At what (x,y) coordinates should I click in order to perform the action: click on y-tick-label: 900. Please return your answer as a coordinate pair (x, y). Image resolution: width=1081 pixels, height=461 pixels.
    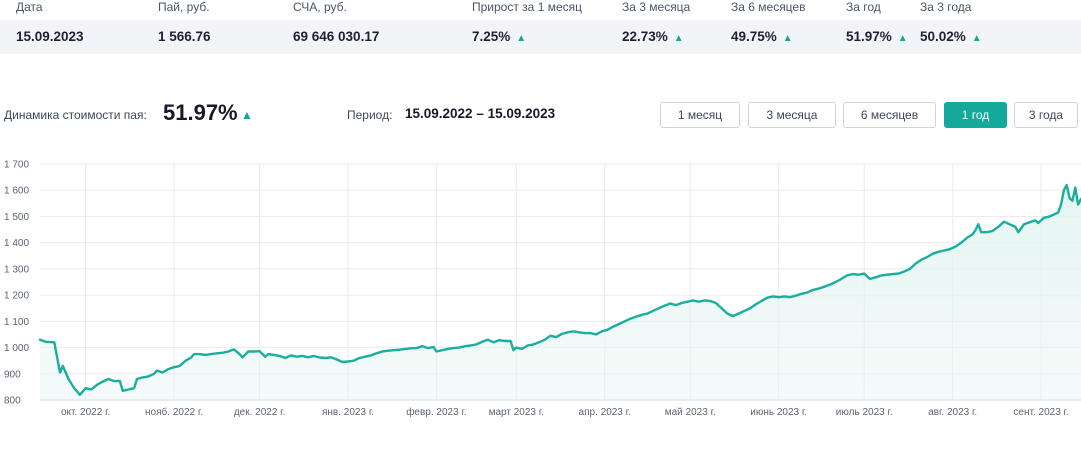
    Looking at the image, I should click on (12, 374).